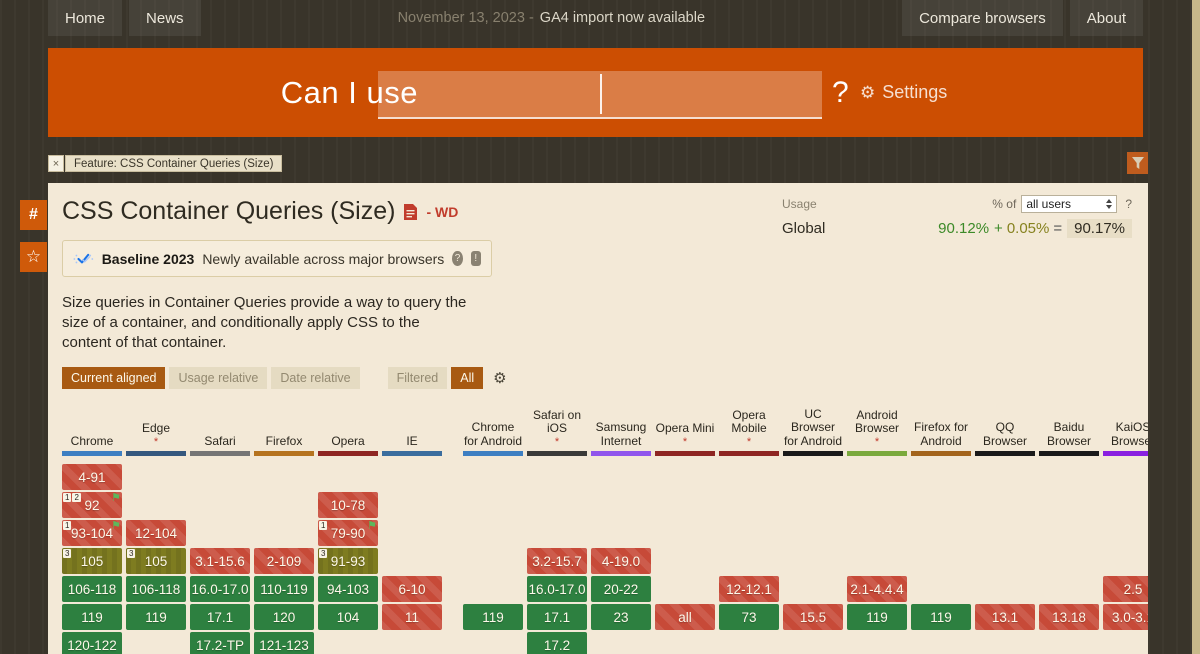  Describe the element at coordinates (348, 533) in the screenshot. I see `support-cell: 79-90 1 ⚑` at that location.